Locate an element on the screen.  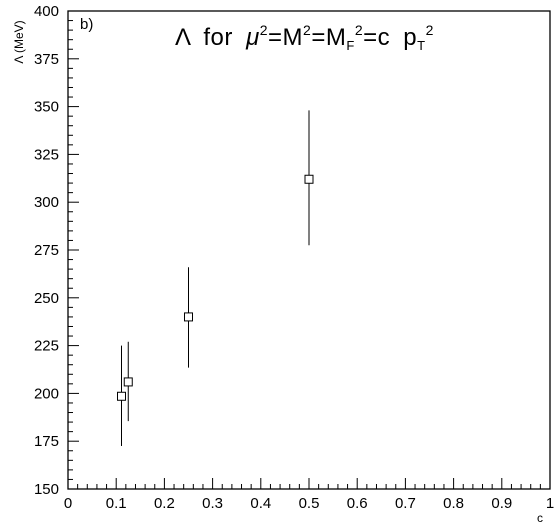
title-eq-3: = is located at coordinates (370, 37).